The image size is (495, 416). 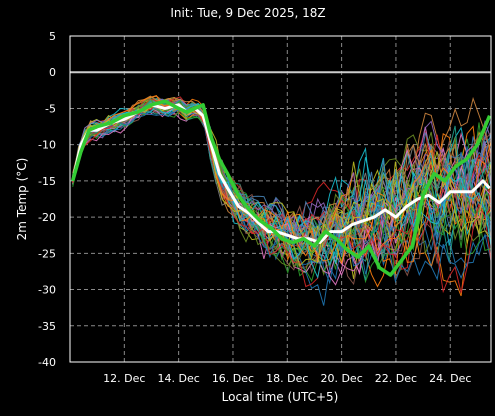 What do you see at coordinates (396, 378) in the screenshot?
I see `x-tick-label: 22. Dec` at bounding box center [396, 378].